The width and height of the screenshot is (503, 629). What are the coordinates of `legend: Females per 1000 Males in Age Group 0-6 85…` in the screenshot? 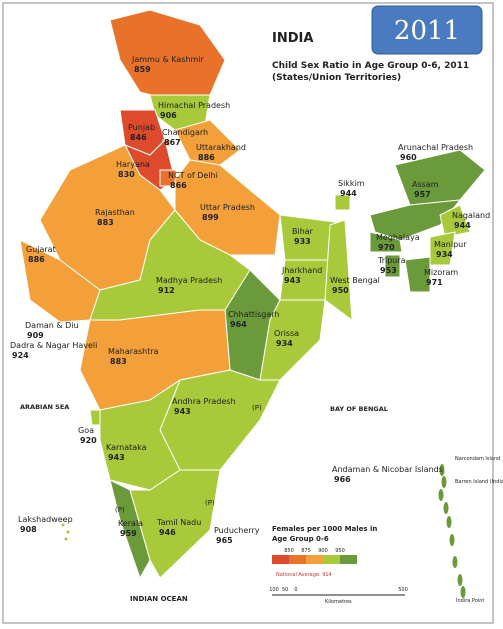 It's located at (338, 565).